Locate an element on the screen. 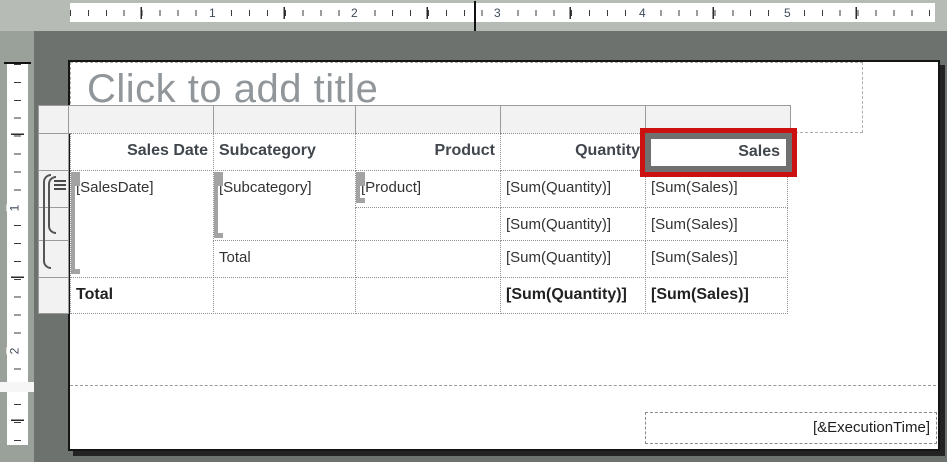 Image resolution: width=947 pixels, height=462 pixels. ruler-position-marker is located at coordinates (475, 16).